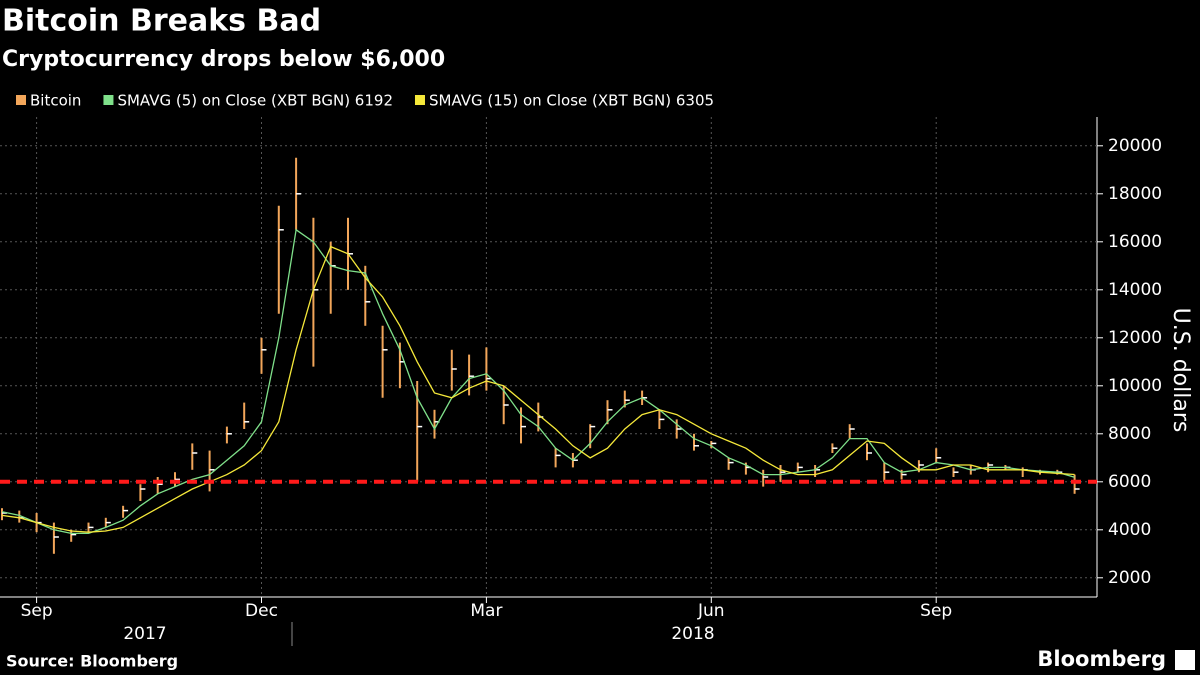 Image resolution: width=1200 pixels, height=675 pixels. Describe the element at coordinates (223, 59) in the screenshot. I see `chart-subtitle: Cryptocurrency drops below $6,000` at that location.